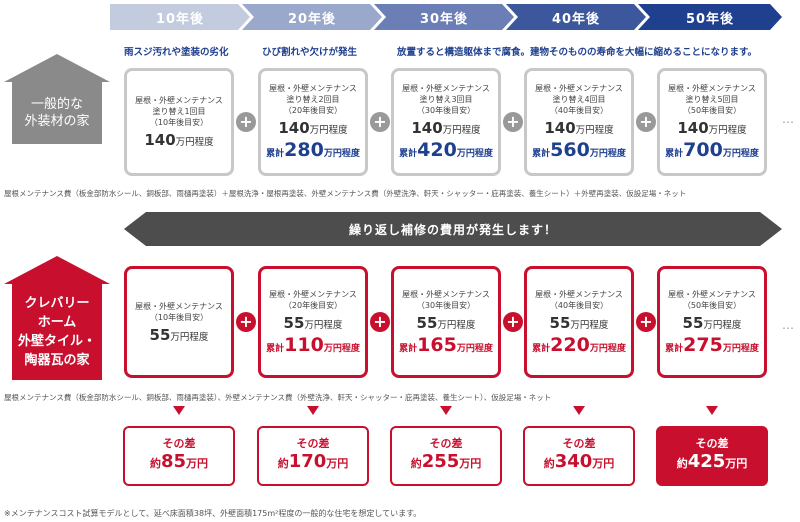 The width and height of the screenshot is (800, 522). Describe the element at coordinates (579, 463) in the screenshot. I see `difference-amount: 約340万円` at that location.